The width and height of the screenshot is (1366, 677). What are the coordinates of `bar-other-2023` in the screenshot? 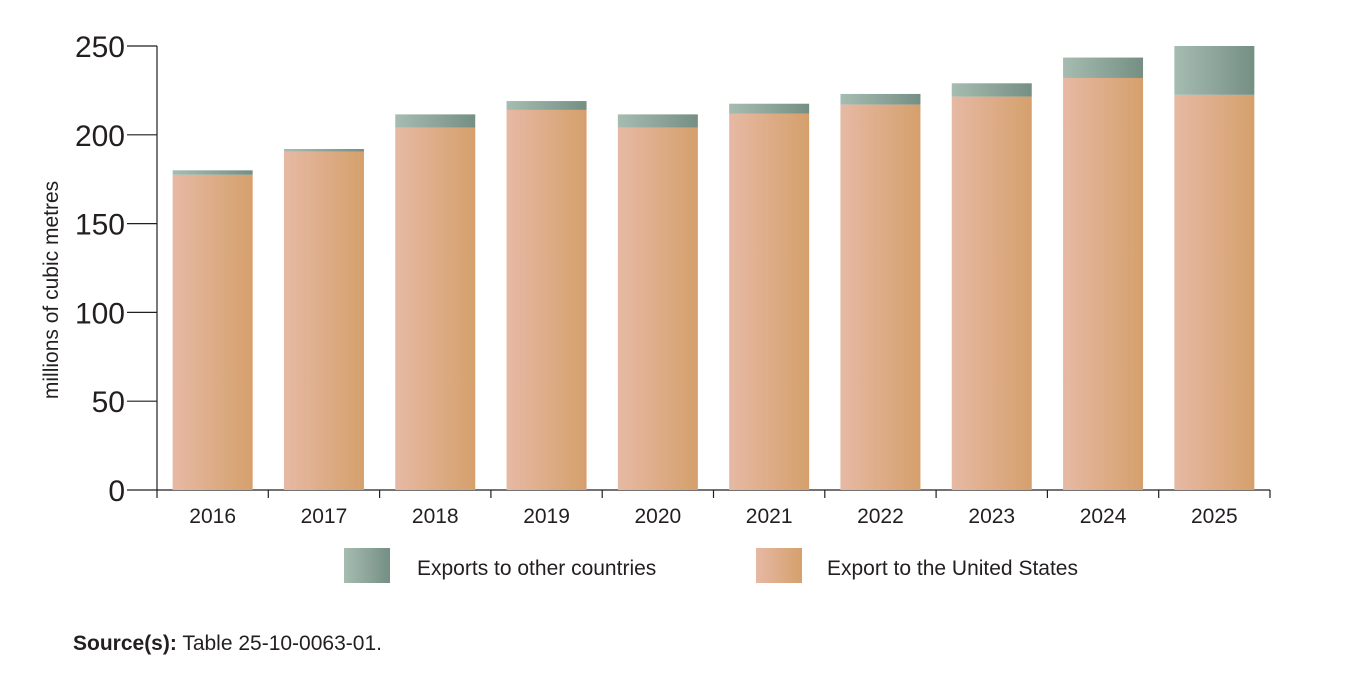 It's located at (991, 90).